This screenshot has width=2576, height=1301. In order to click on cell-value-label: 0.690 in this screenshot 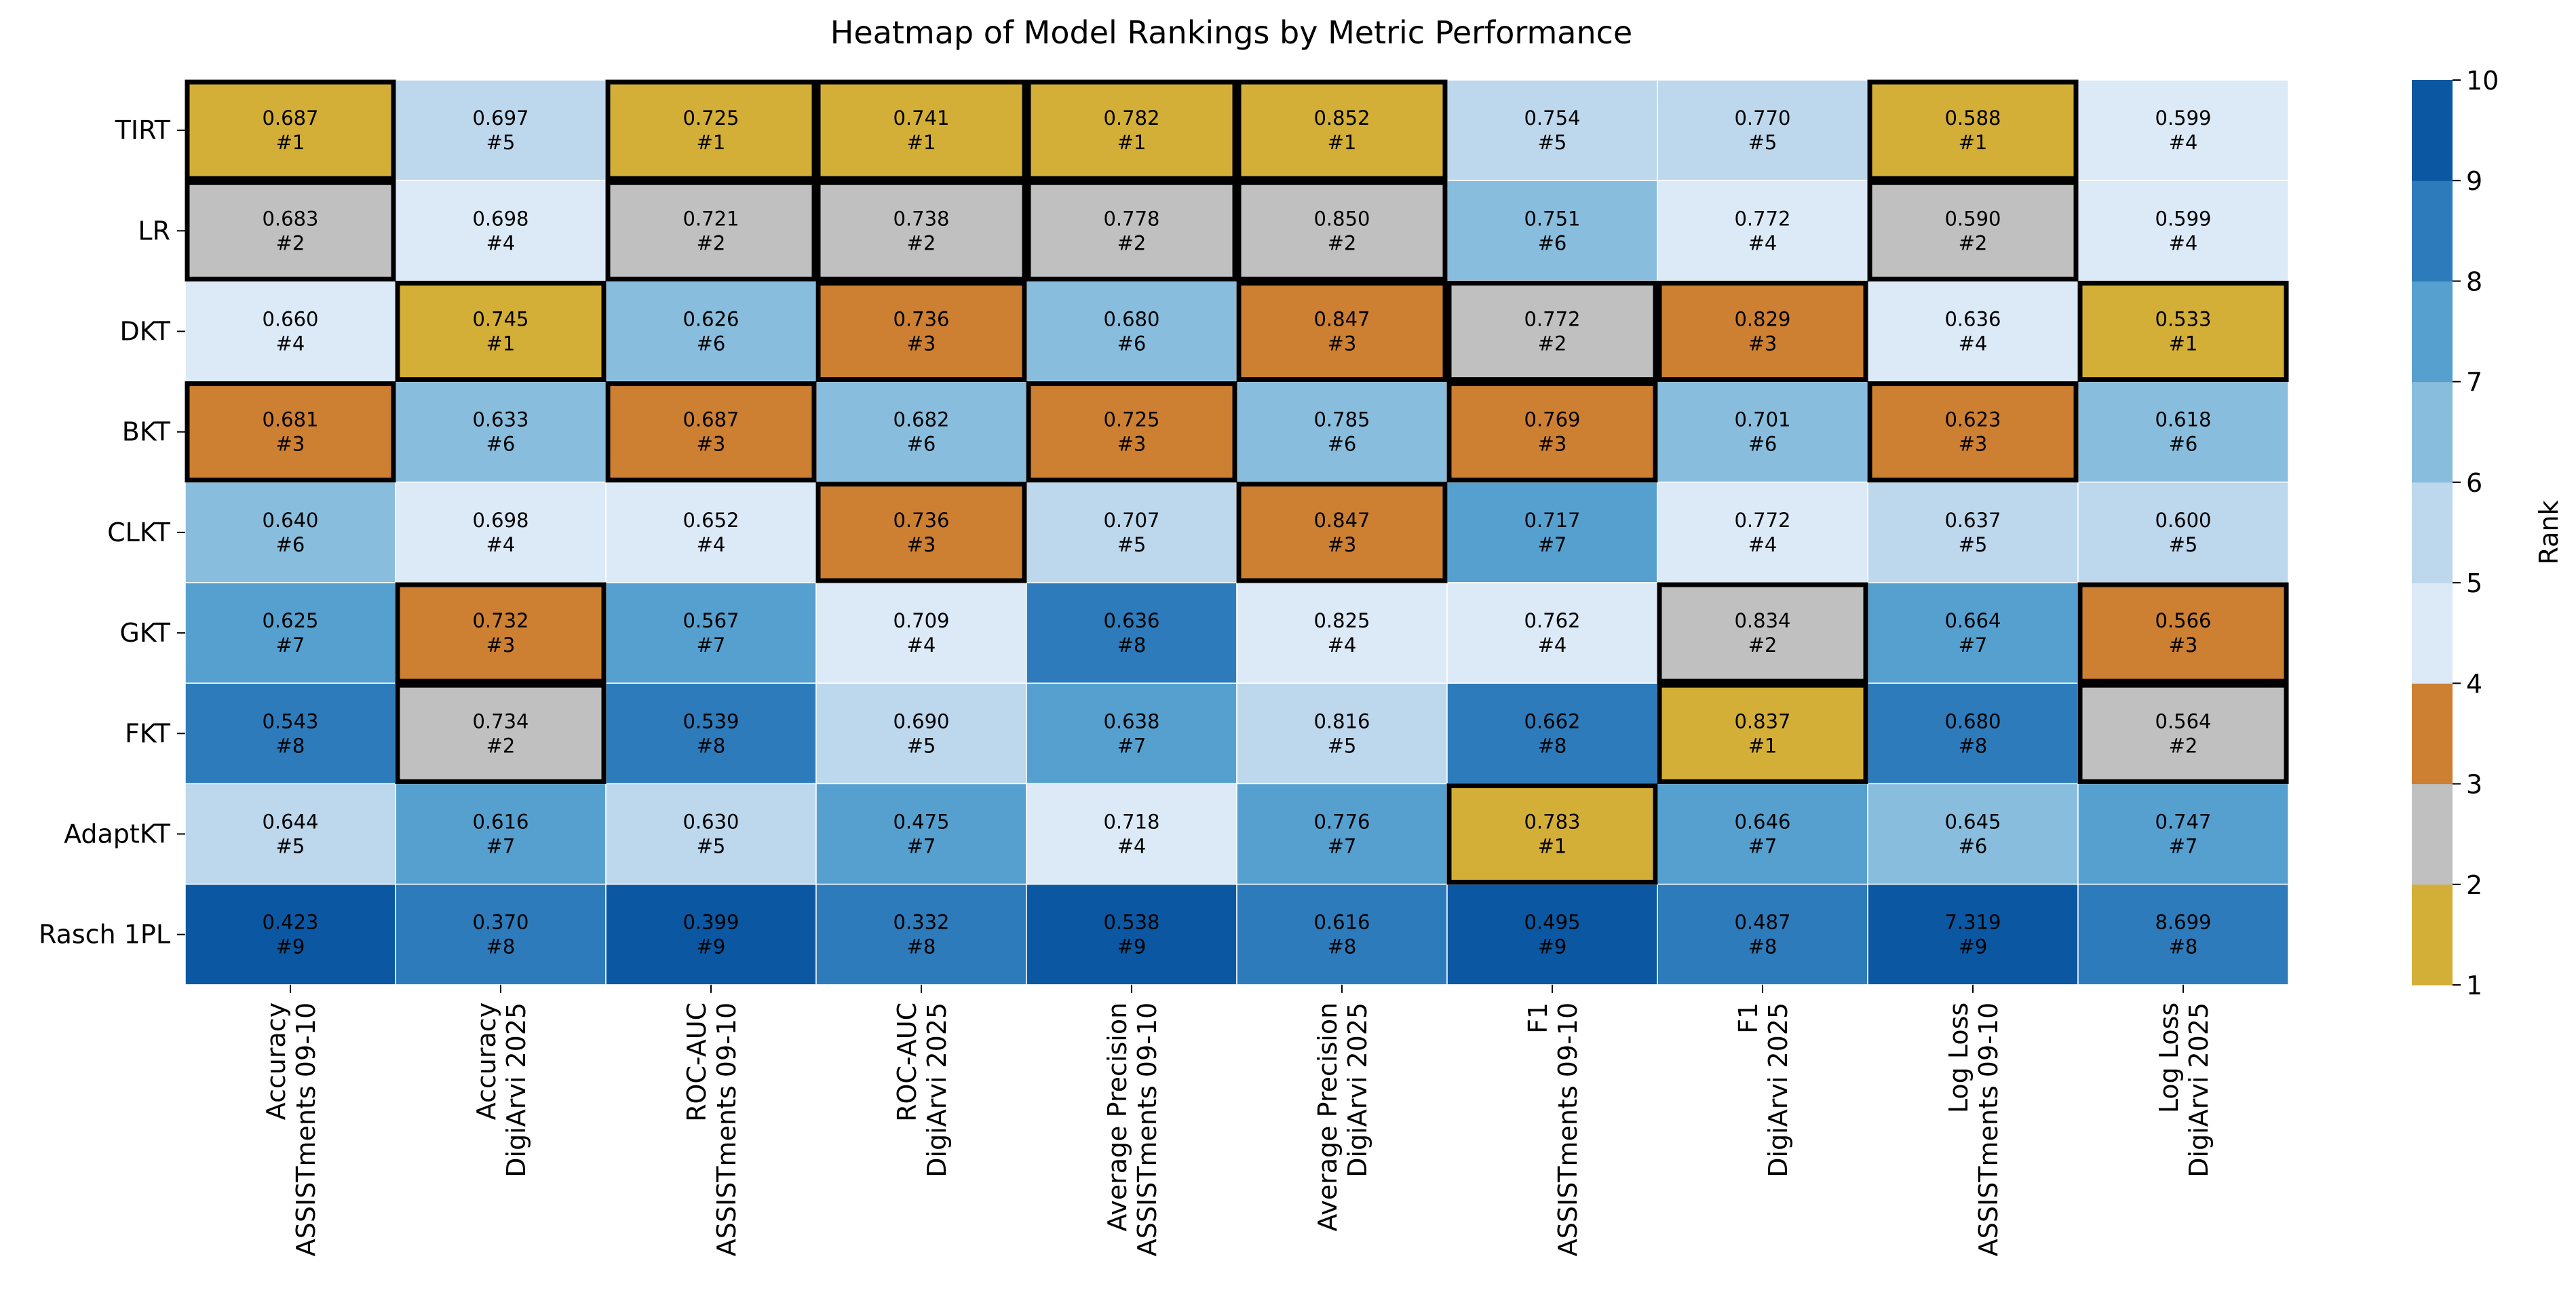, I will do `click(921, 721)`.